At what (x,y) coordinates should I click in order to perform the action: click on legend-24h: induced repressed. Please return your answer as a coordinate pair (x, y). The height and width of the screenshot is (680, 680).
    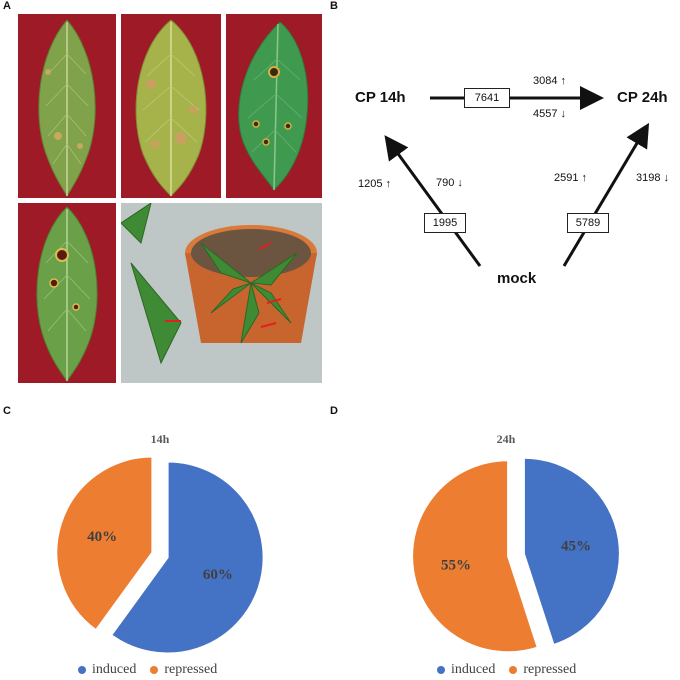
    Looking at the image, I should click on (506, 670).